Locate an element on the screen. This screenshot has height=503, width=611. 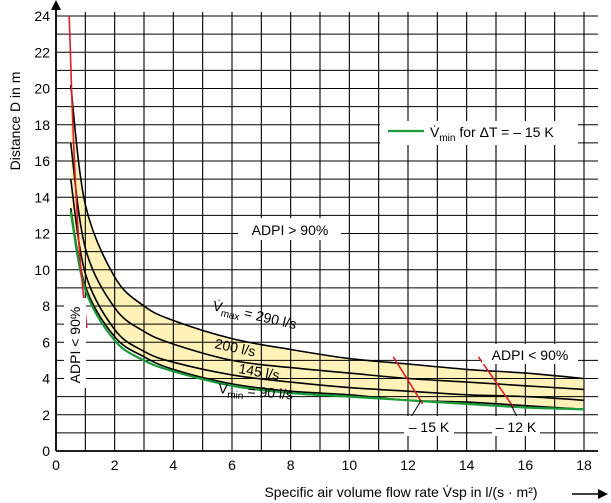
y-axis-arrow is located at coordinates (56, 5).